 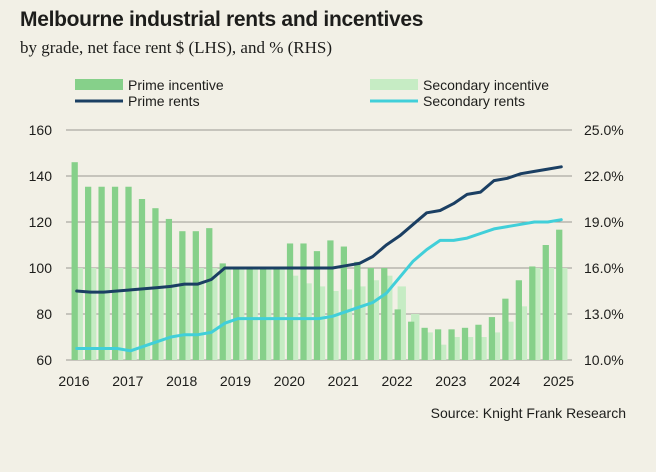 What do you see at coordinates (289, 381) in the screenshot?
I see `x-tick-label: 2020` at bounding box center [289, 381].